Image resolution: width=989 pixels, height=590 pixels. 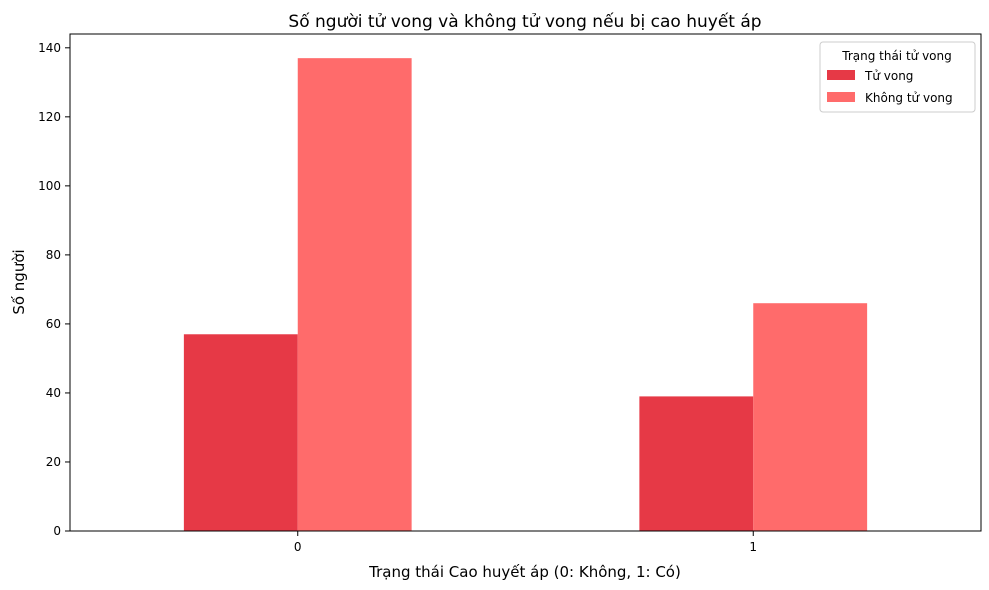 What do you see at coordinates (49, 48) in the screenshot?
I see `y-tick-label: 140` at bounding box center [49, 48].